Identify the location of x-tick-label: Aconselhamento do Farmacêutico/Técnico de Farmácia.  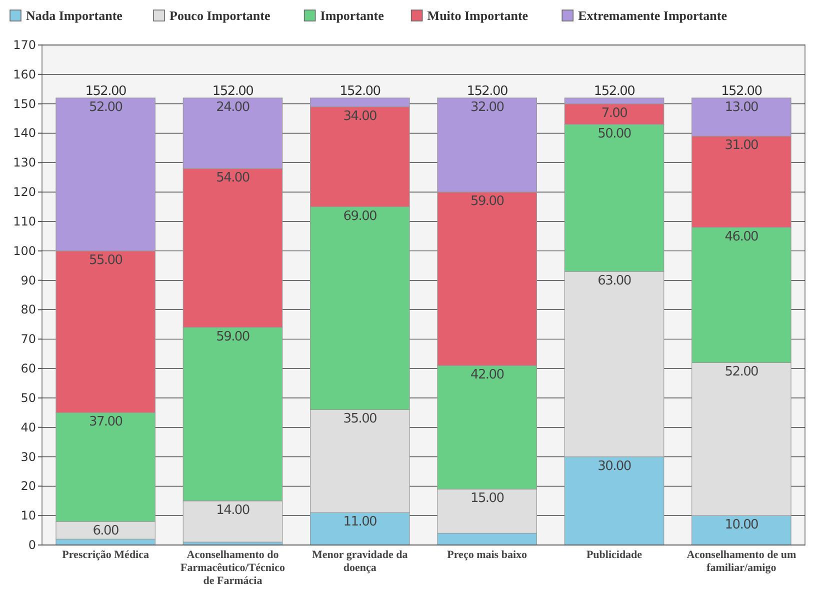
(233, 568).